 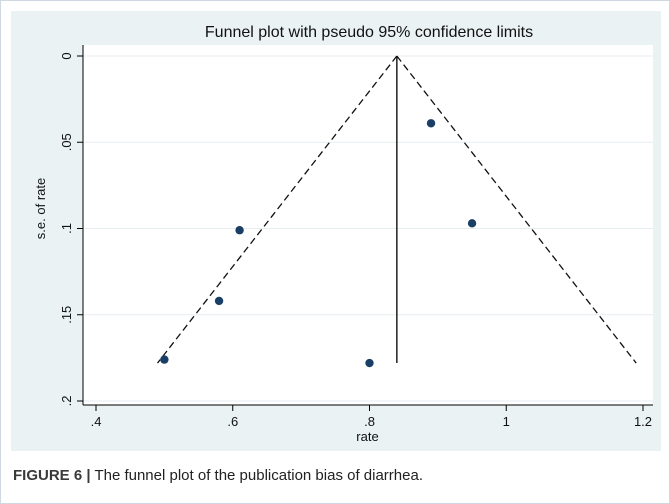 I want to click on y-axis-label: s.e. of rate, so click(x=40, y=208).